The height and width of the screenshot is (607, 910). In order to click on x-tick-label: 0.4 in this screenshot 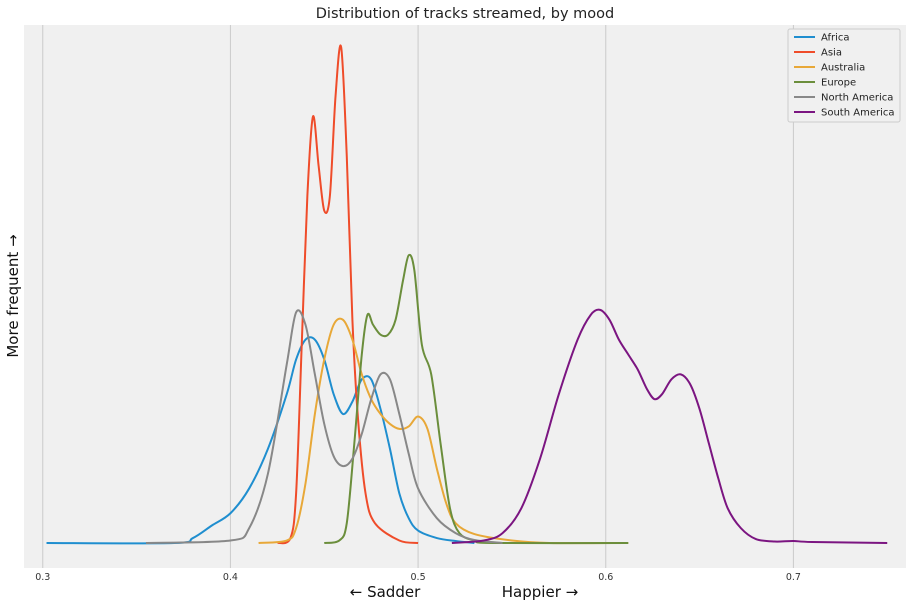, I will do `click(230, 577)`.